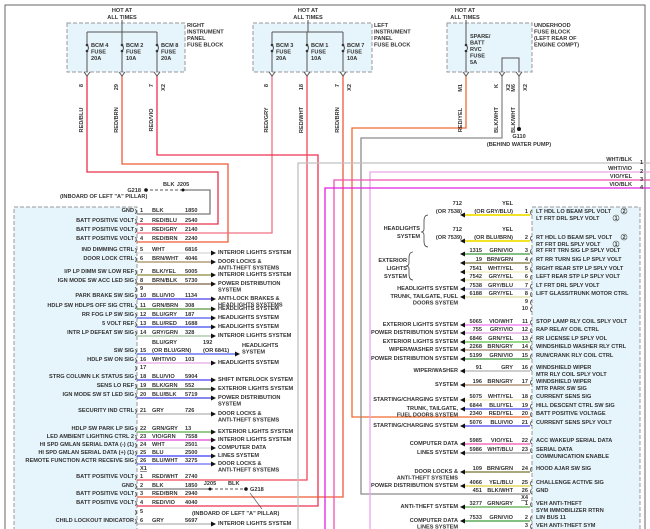  What do you see at coordinates (108, 315) in the screenshot?
I see `pin-function-label: RR FOG LP SW SIG` at bounding box center [108, 315].